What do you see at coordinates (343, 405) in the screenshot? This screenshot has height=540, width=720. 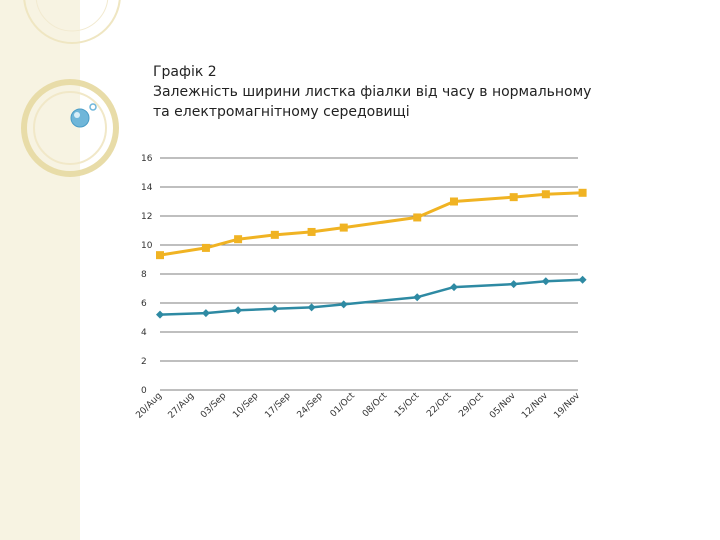 I see `x-tick-label: 01/Oct` at bounding box center [343, 405].